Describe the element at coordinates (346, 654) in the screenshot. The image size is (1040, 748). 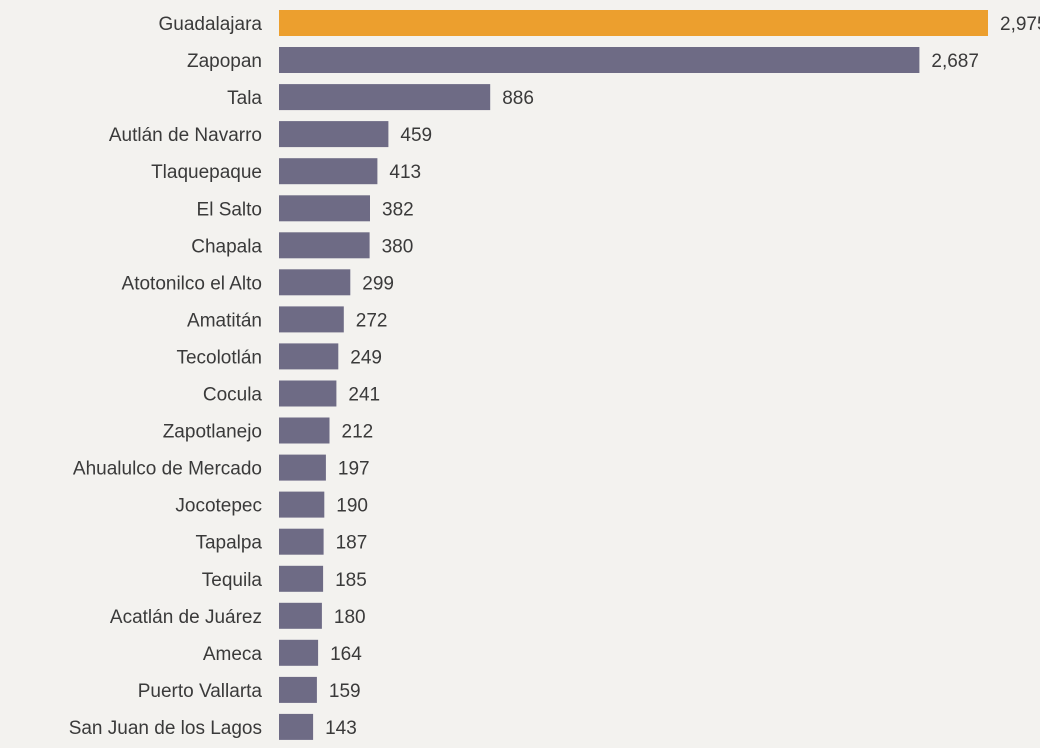
I see `value-label: 164` at that location.